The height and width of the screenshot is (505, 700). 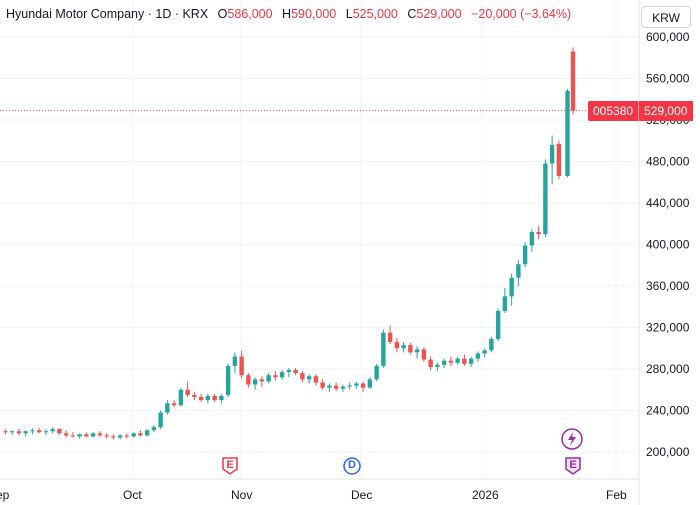 I want to click on y-tick-label: 600,000, so click(x=668, y=37).